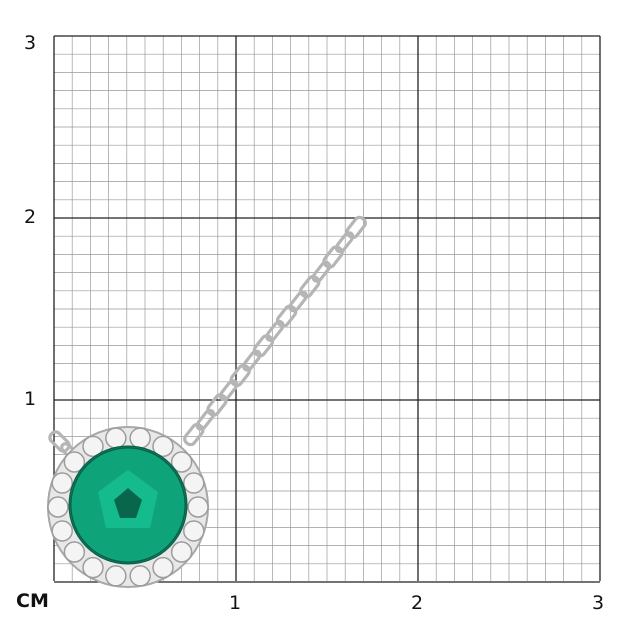 Image resolution: width=640 pixels, height=640 pixels. Describe the element at coordinates (235, 603) in the screenshot. I see `x-tick-1: 1` at that location.